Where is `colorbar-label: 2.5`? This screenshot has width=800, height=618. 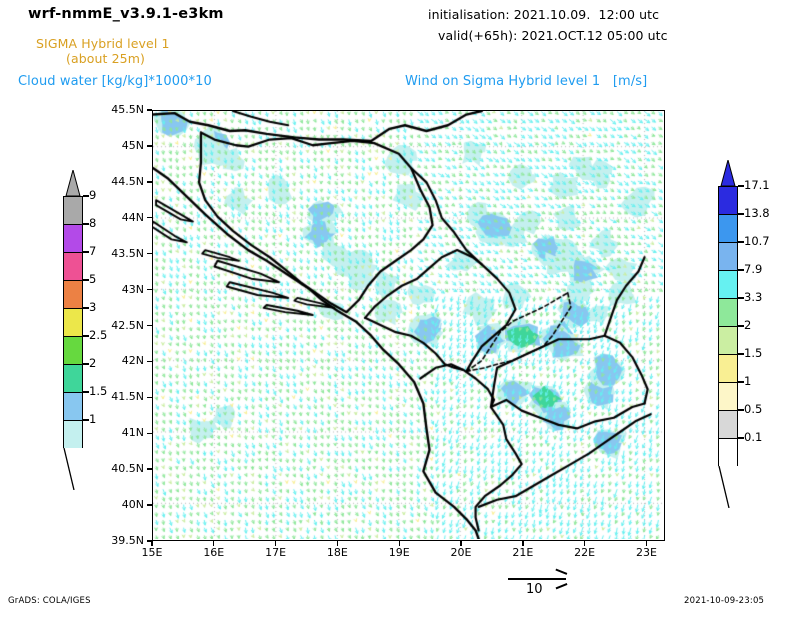 colorbar-label: 2.5 is located at coordinates (98, 335).